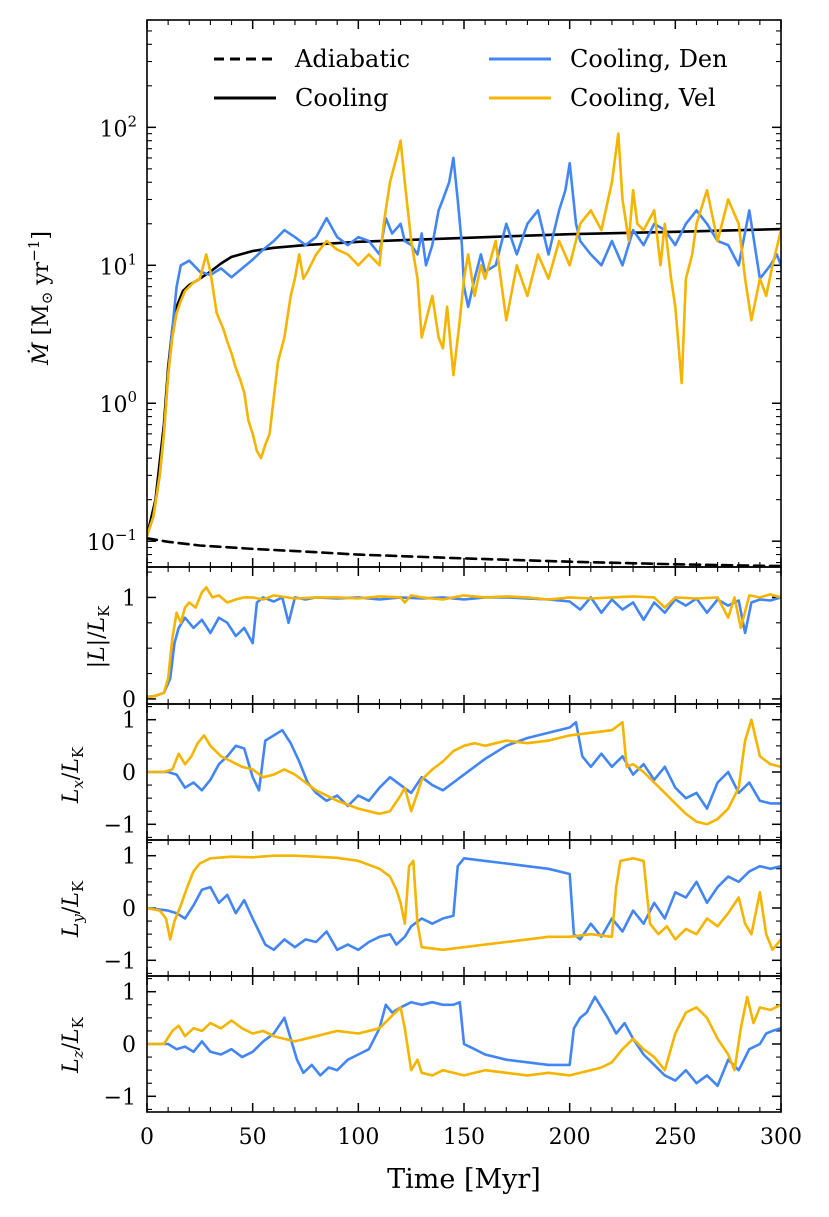 The height and width of the screenshot is (1217, 829). Describe the element at coordinates (120, 825) in the screenshot. I see `lx-ytick-label: −1` at that location.